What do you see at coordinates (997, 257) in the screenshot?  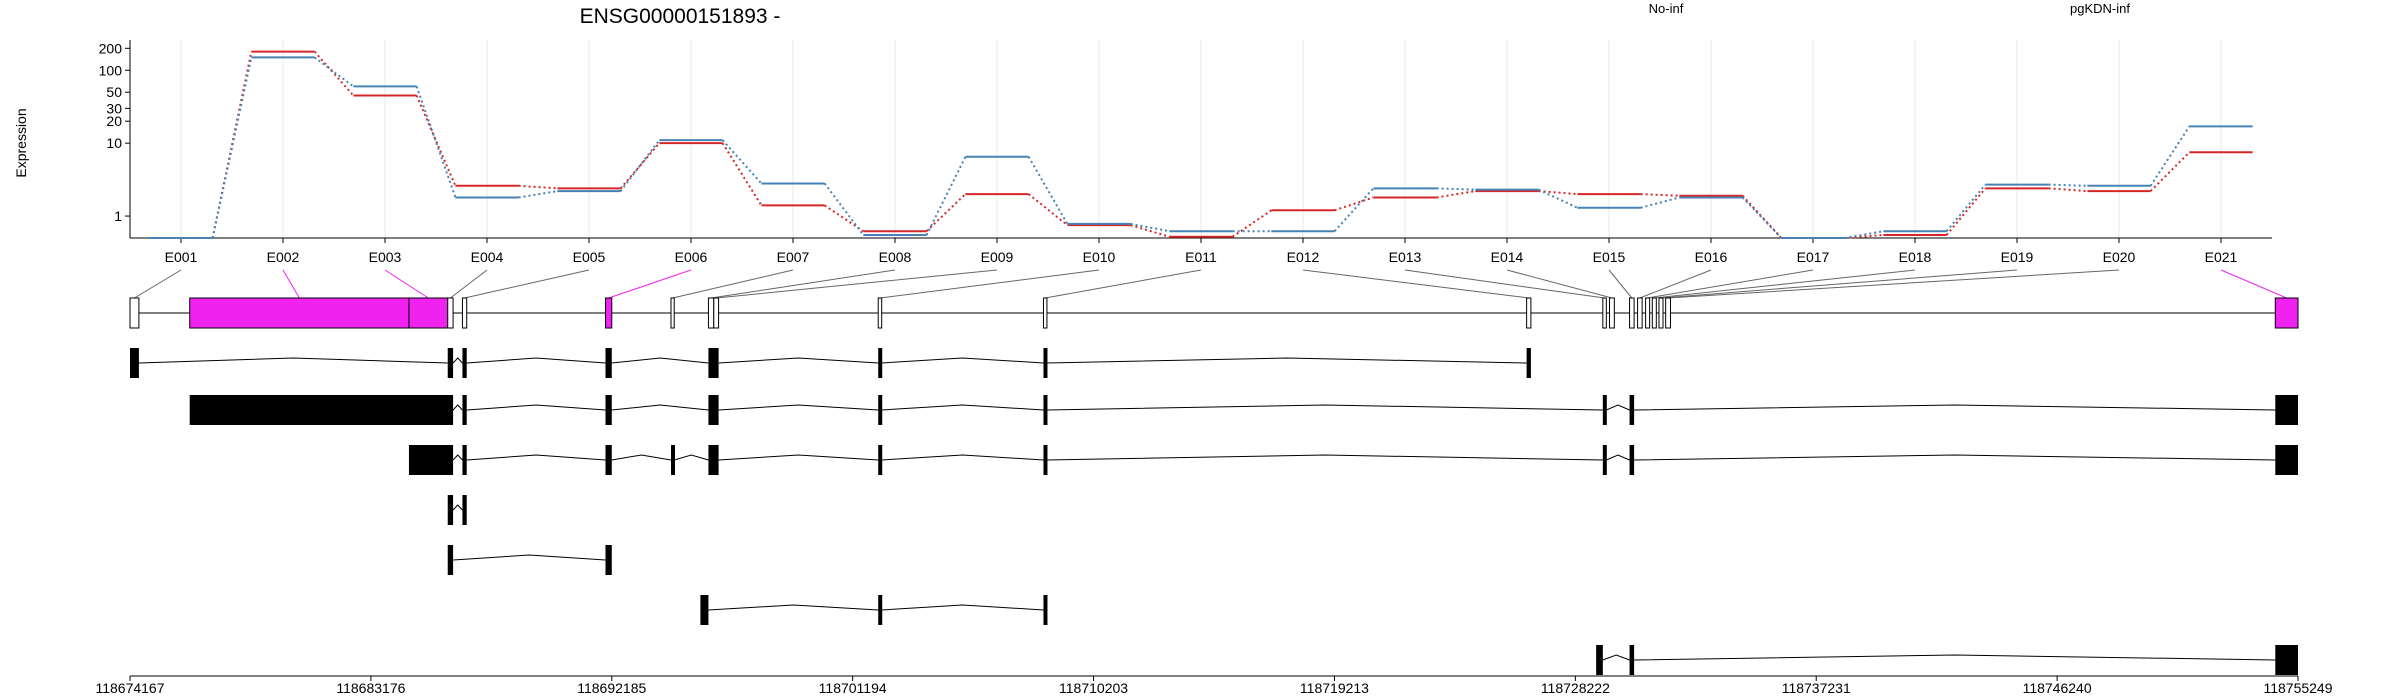 I see `x-tick-label: E009` at bounding box center [997, 257].